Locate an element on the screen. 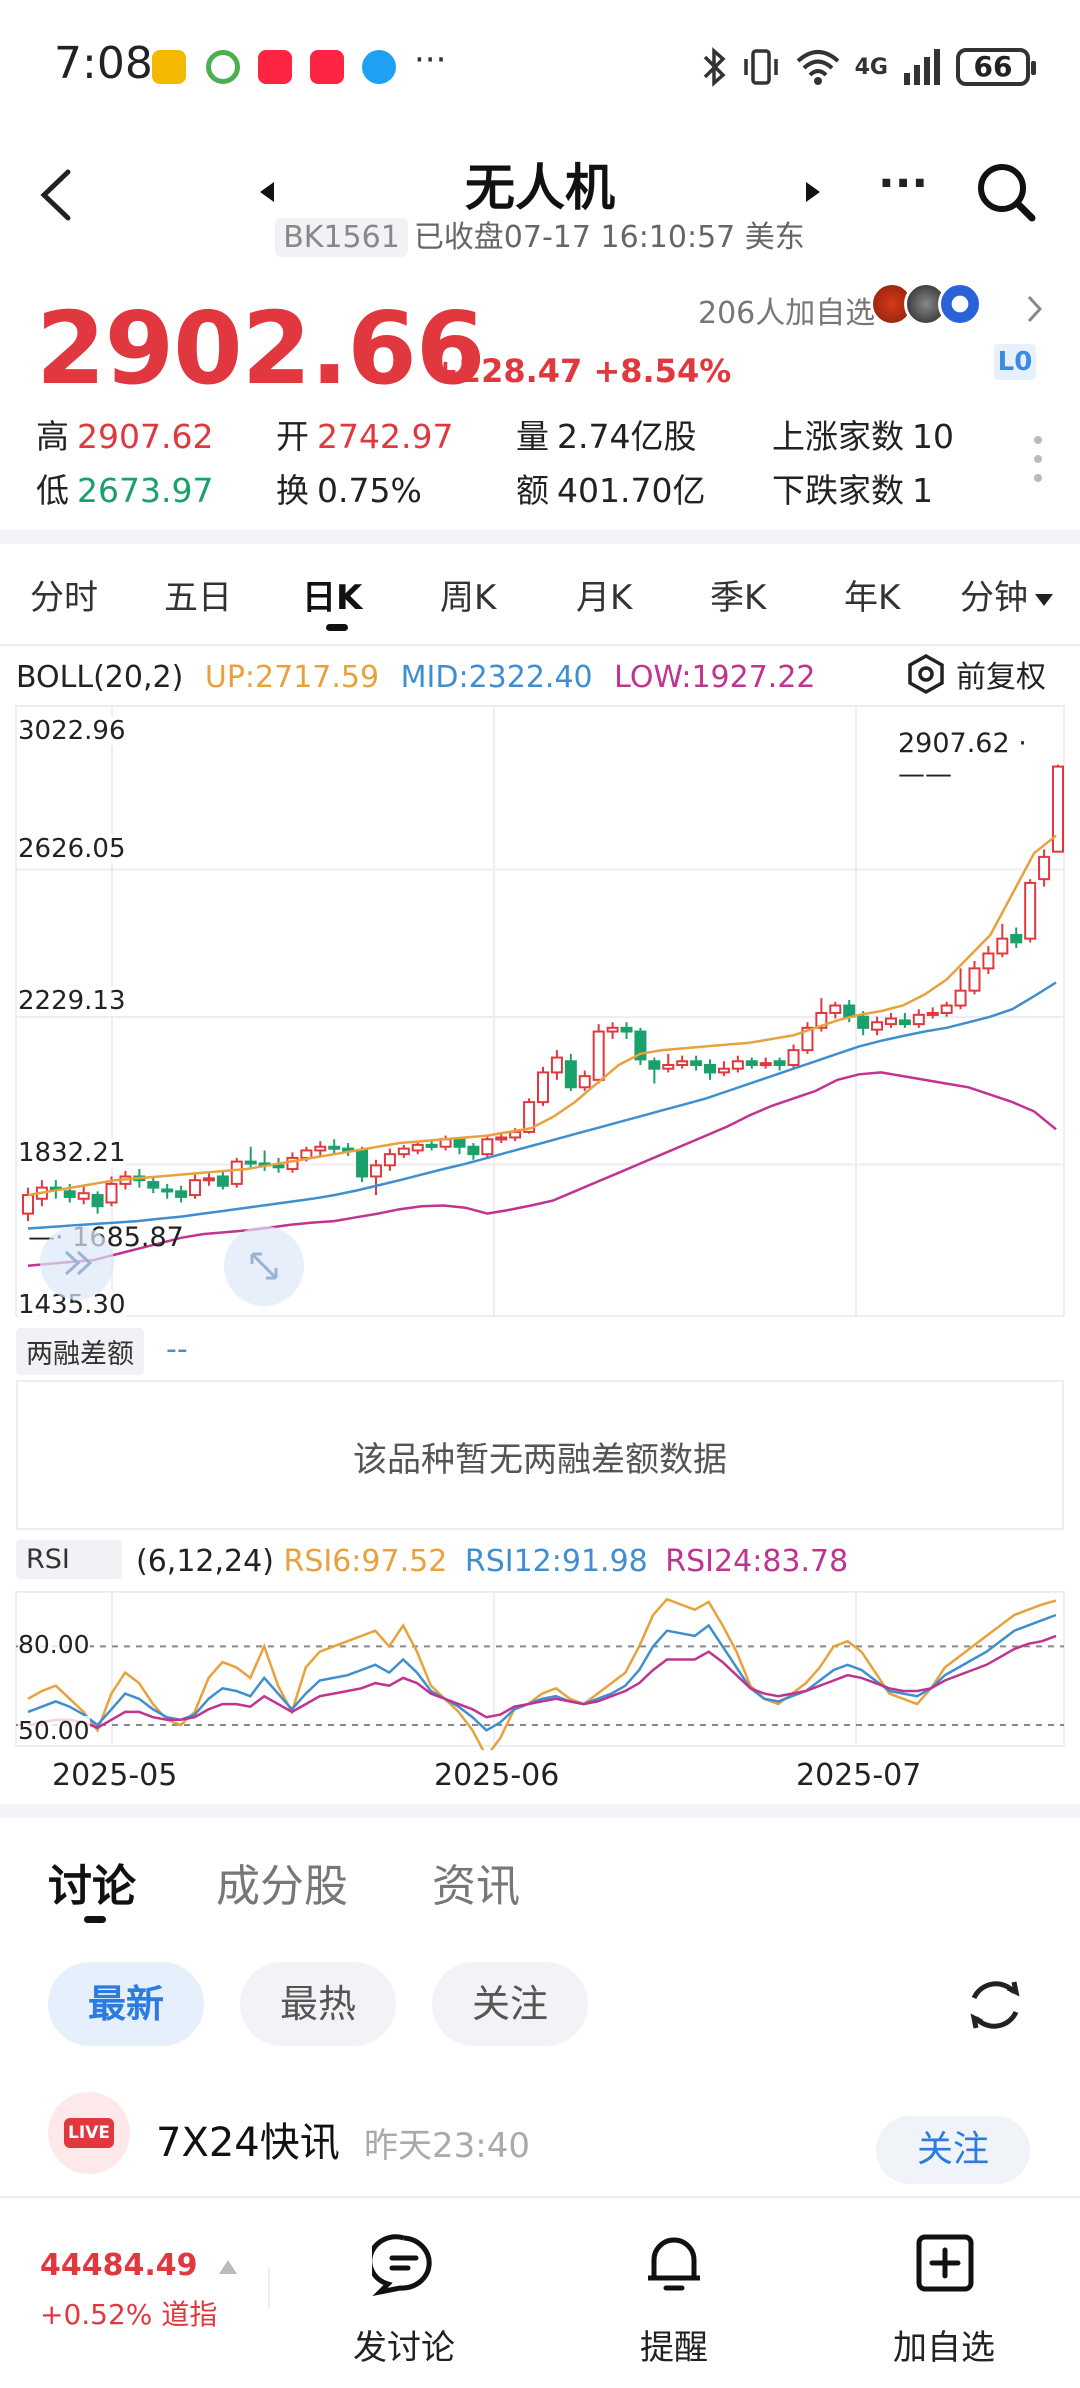 Image resolution: width=1080 pixels, height=2388 pixels. prev-stock-icon is located at coordinates (267, 192).